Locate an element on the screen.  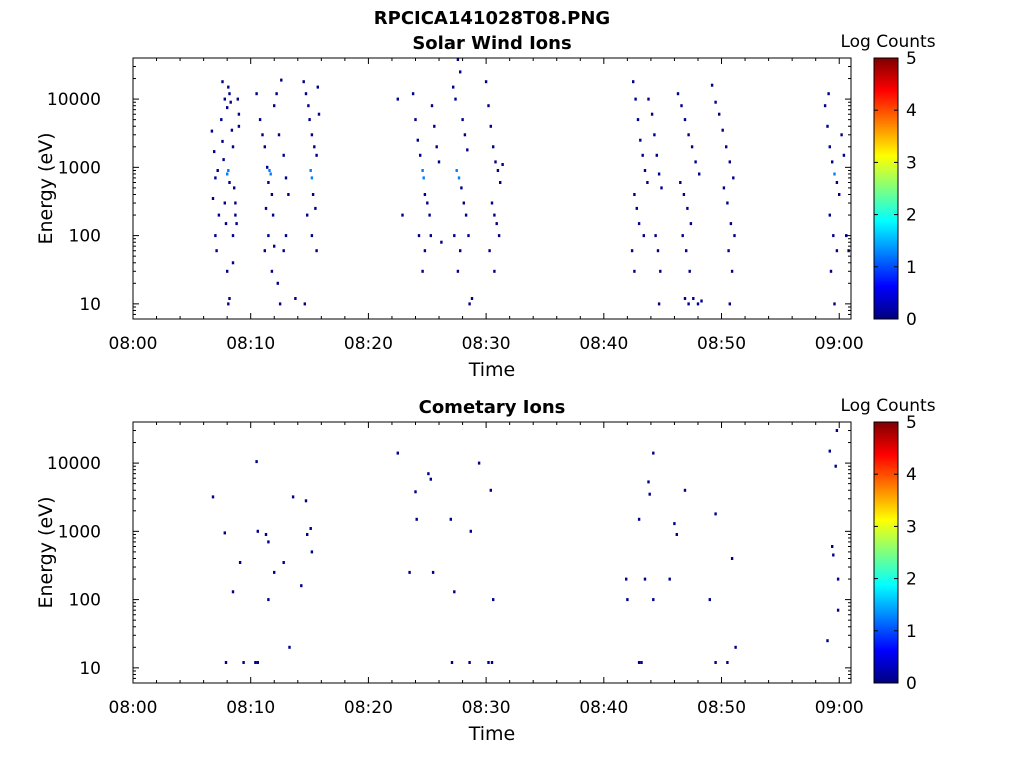
x-tick-label: 09:00 is located at coordinates (839, 344).